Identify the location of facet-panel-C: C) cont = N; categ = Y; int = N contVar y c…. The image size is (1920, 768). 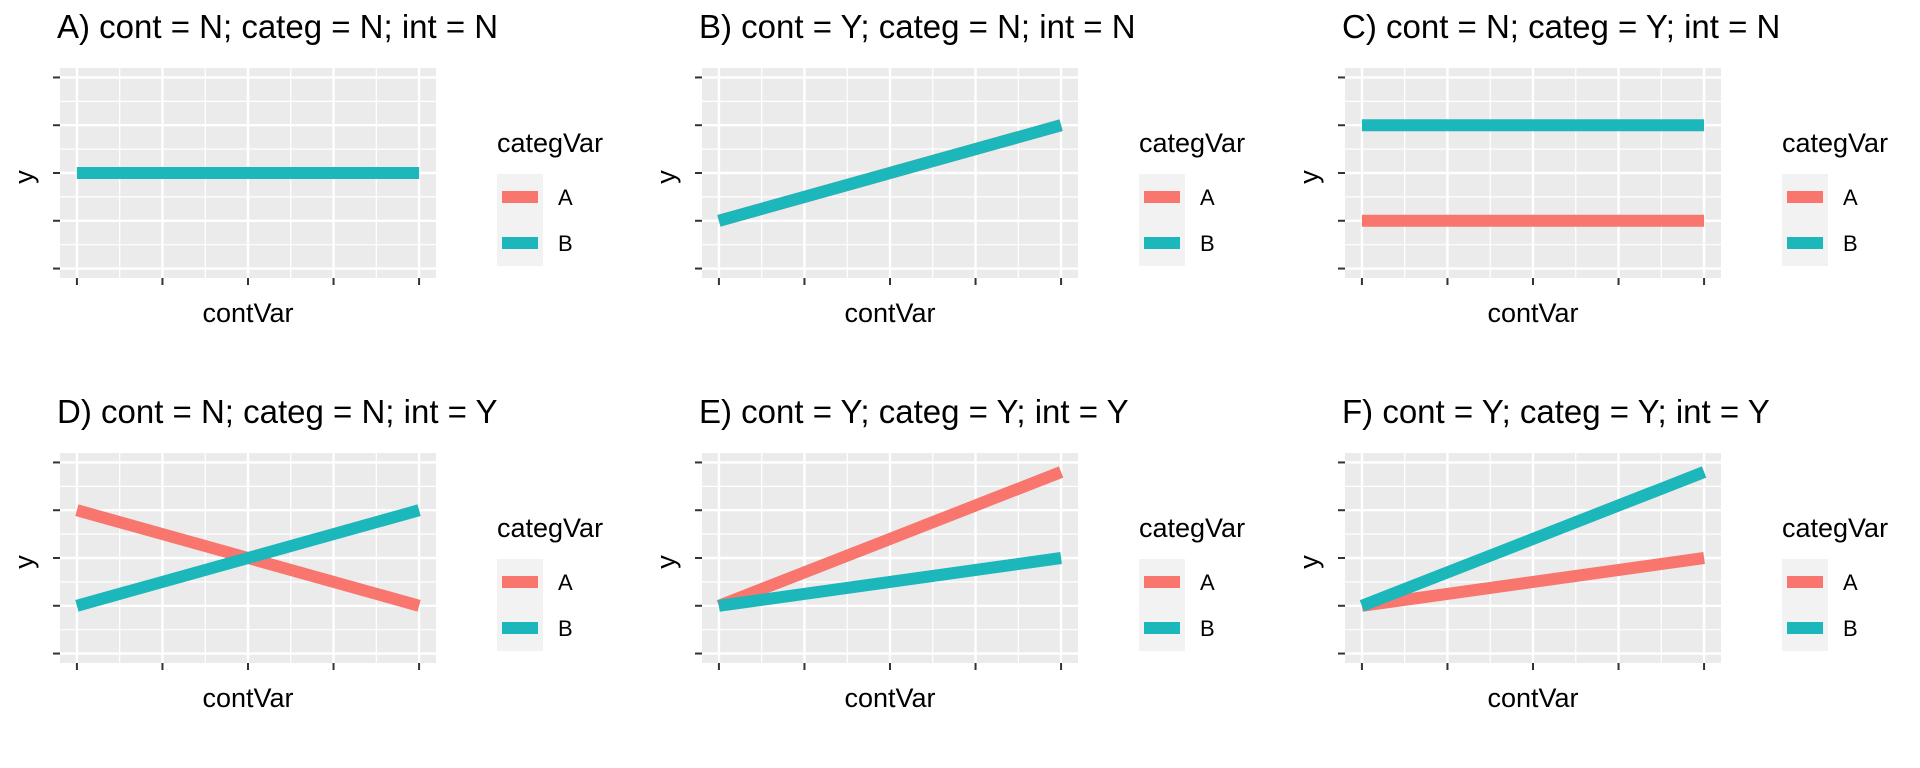
(1591, 168).